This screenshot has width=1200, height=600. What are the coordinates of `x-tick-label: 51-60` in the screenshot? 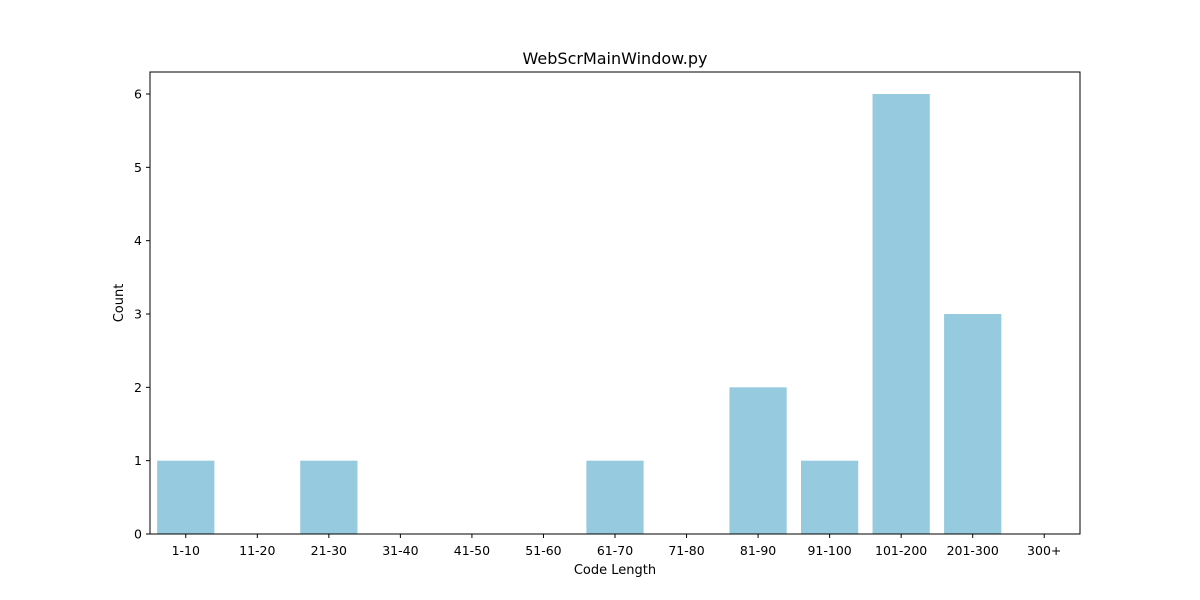 It's located at (543, 550).